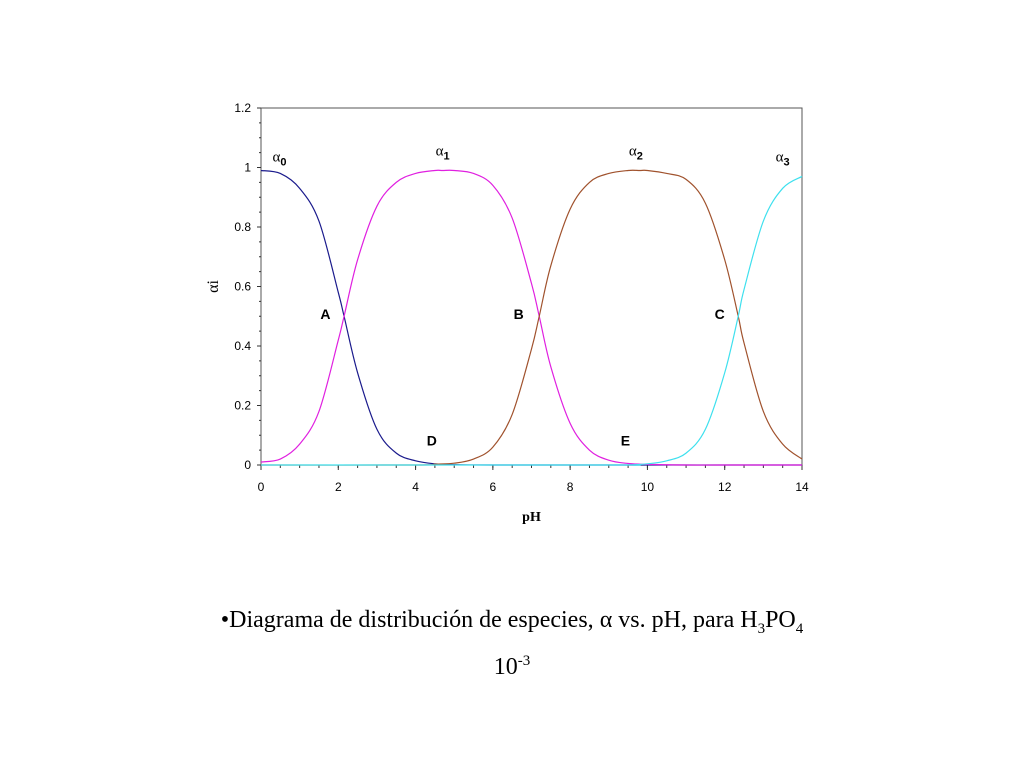  I want to click on y-tick-label: 1.2, so click(242, 108).